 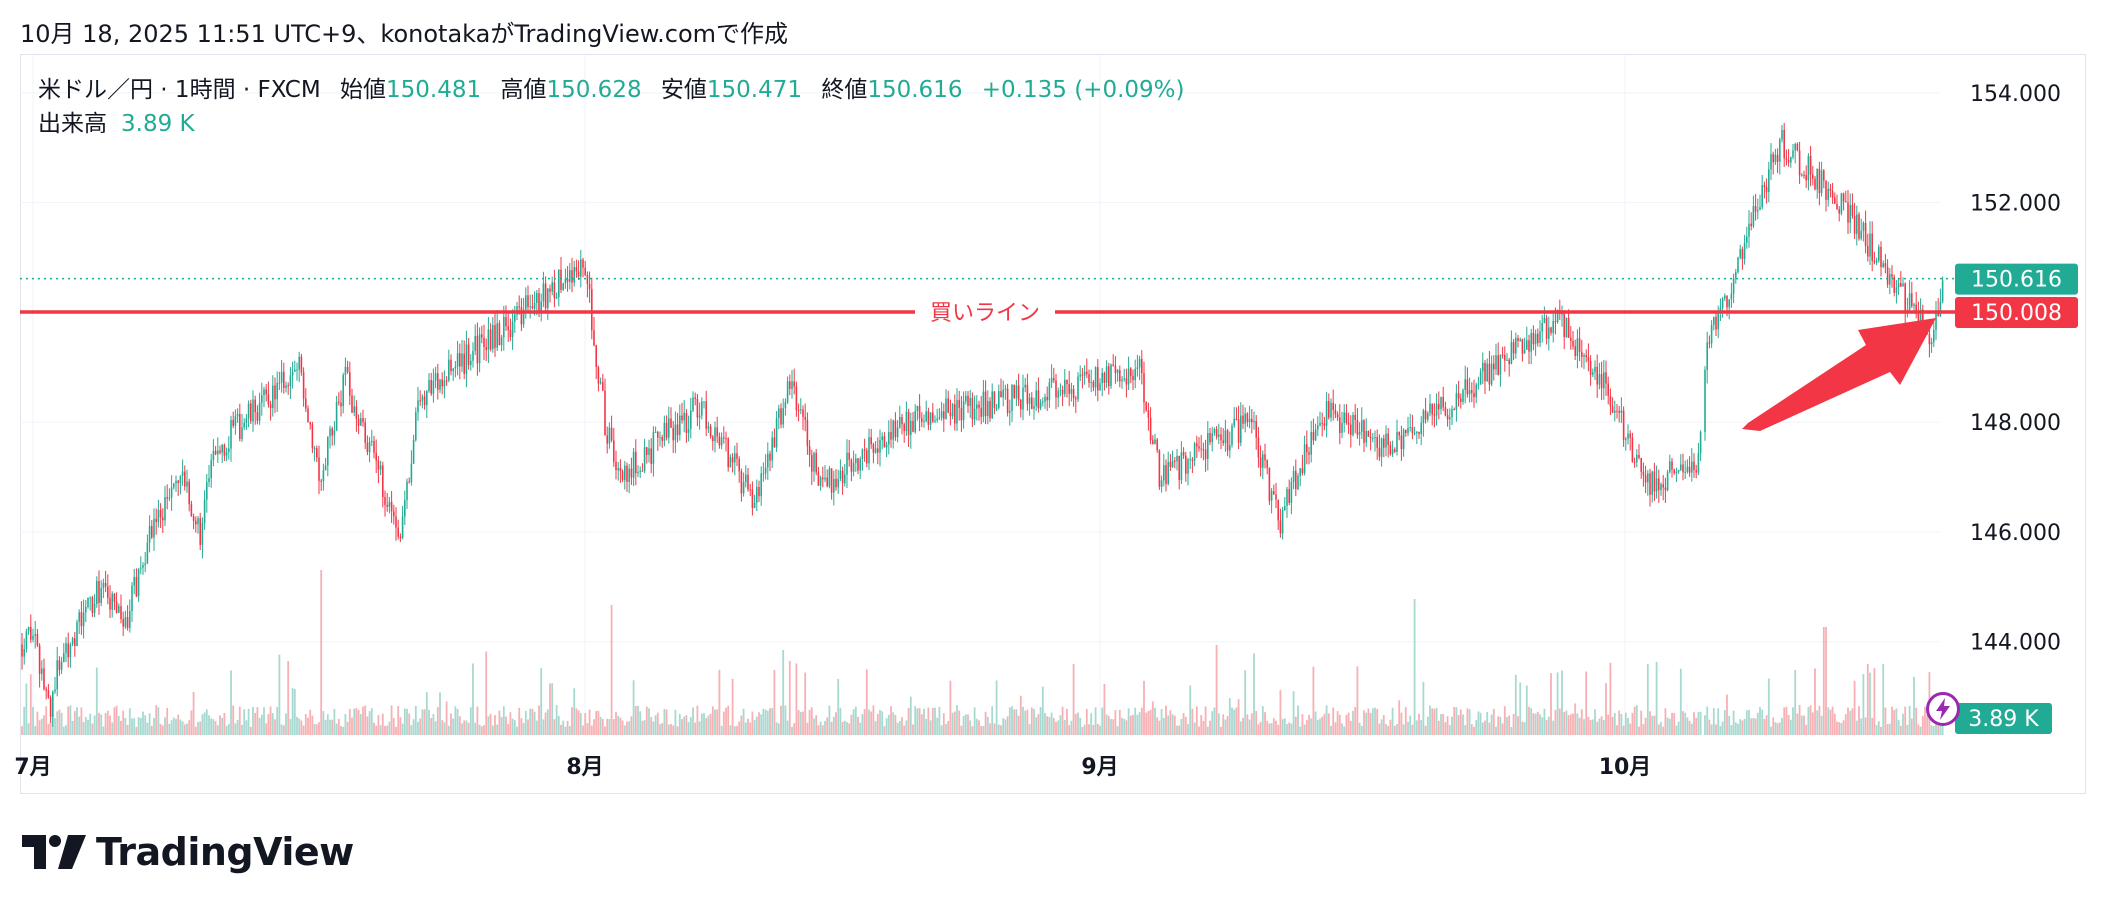 I want to click on open-label: 始値, so click(x=363, y=90).